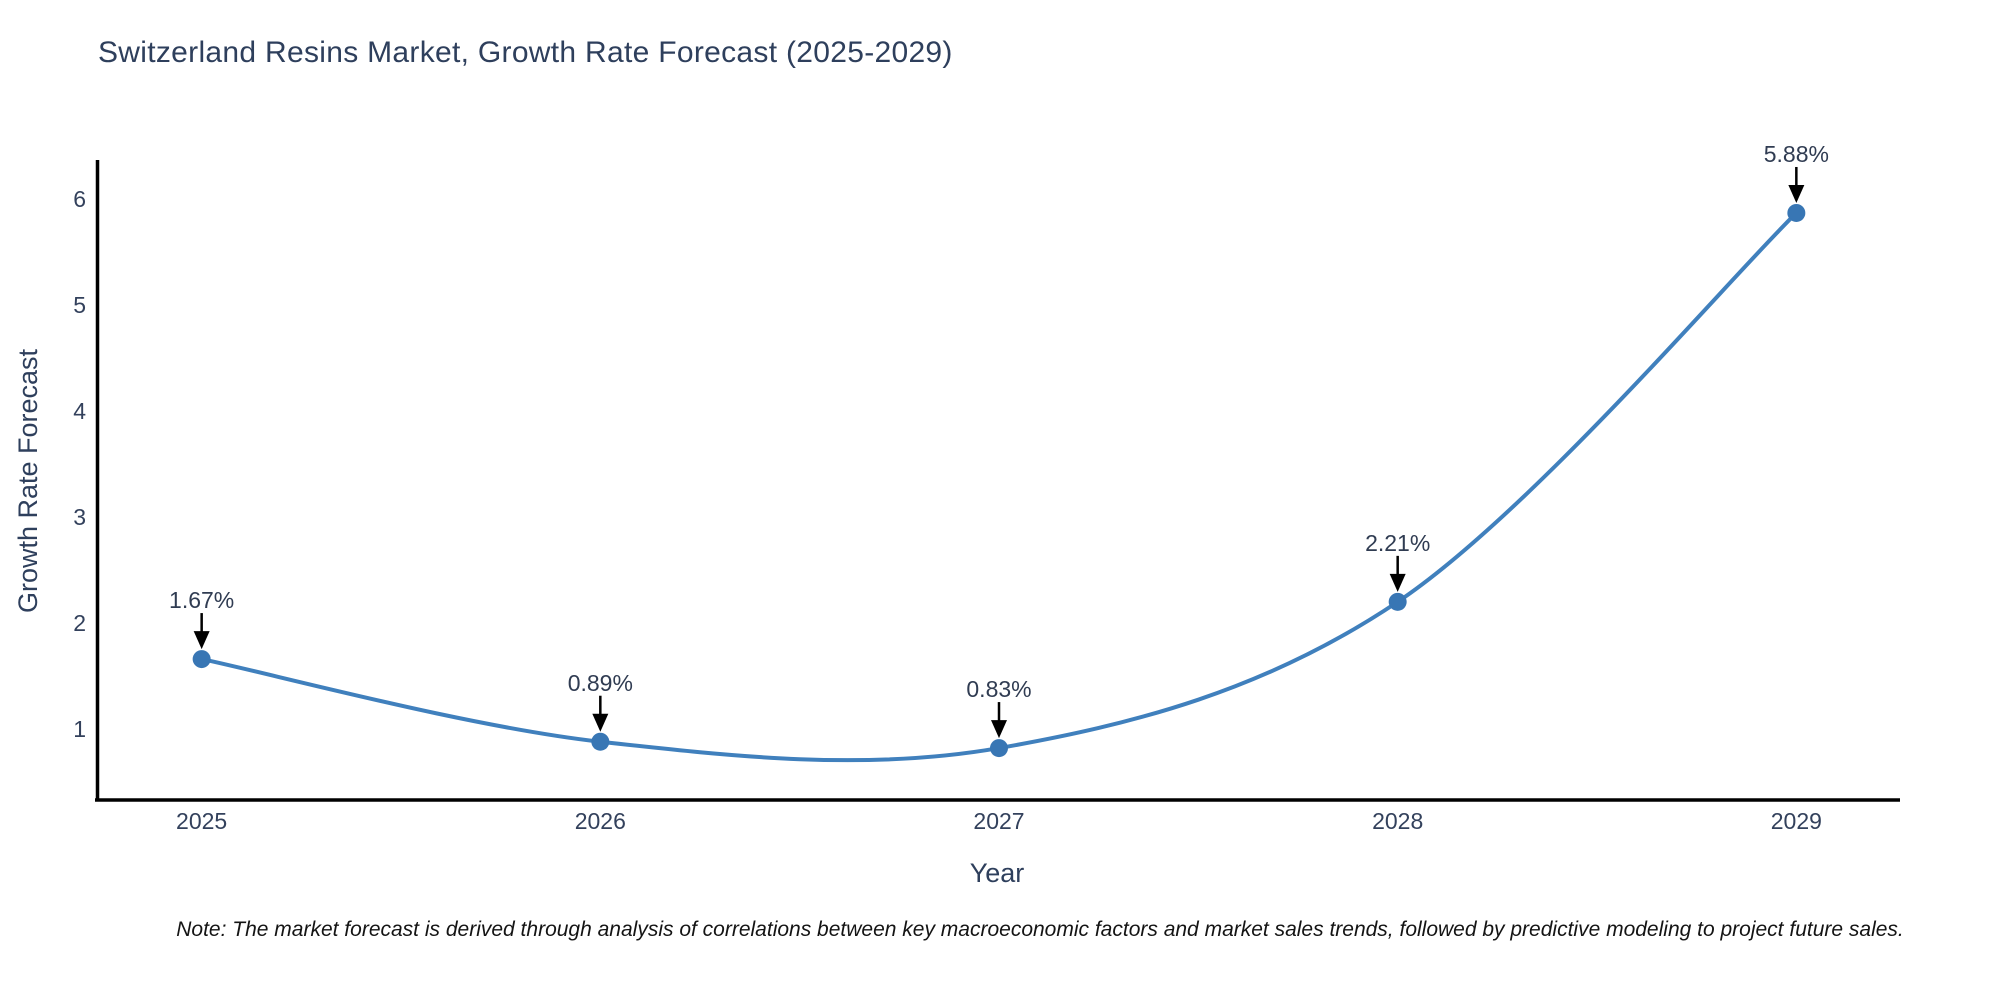  I want to click on y-tick-label: 5, so click(79, 305).